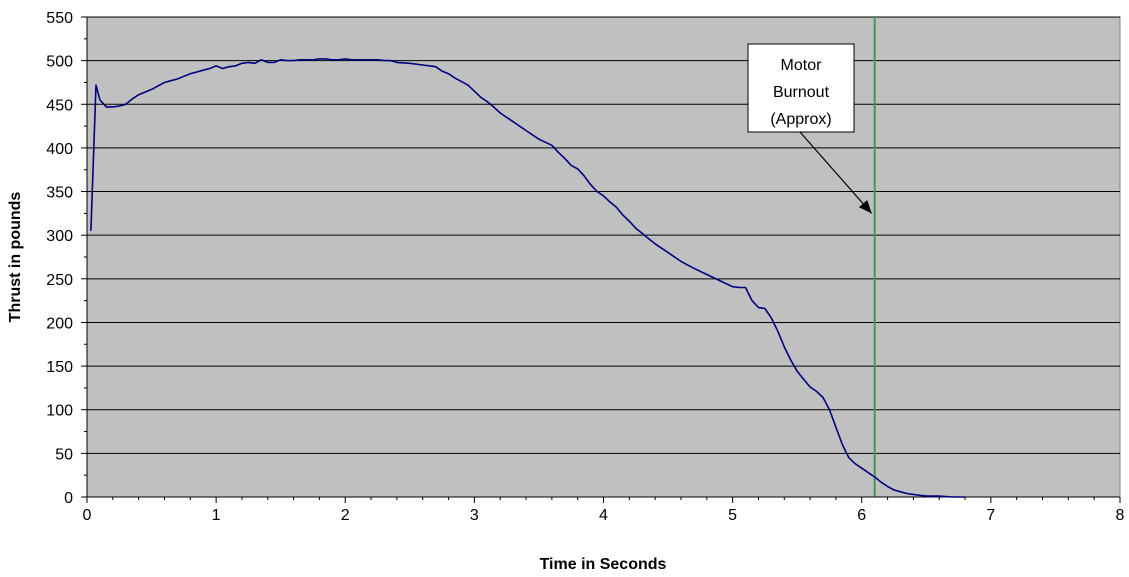 The width and height of the screenshot is (1129, 577). Describe the element at coordinates (64, 454) in the screenshot. I see `y-tick-label: 50` at that location.